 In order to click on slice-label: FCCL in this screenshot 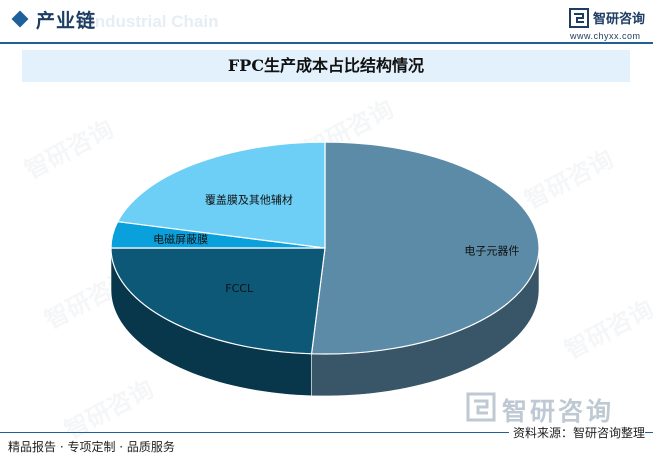, I will do `click(239, 288)`.